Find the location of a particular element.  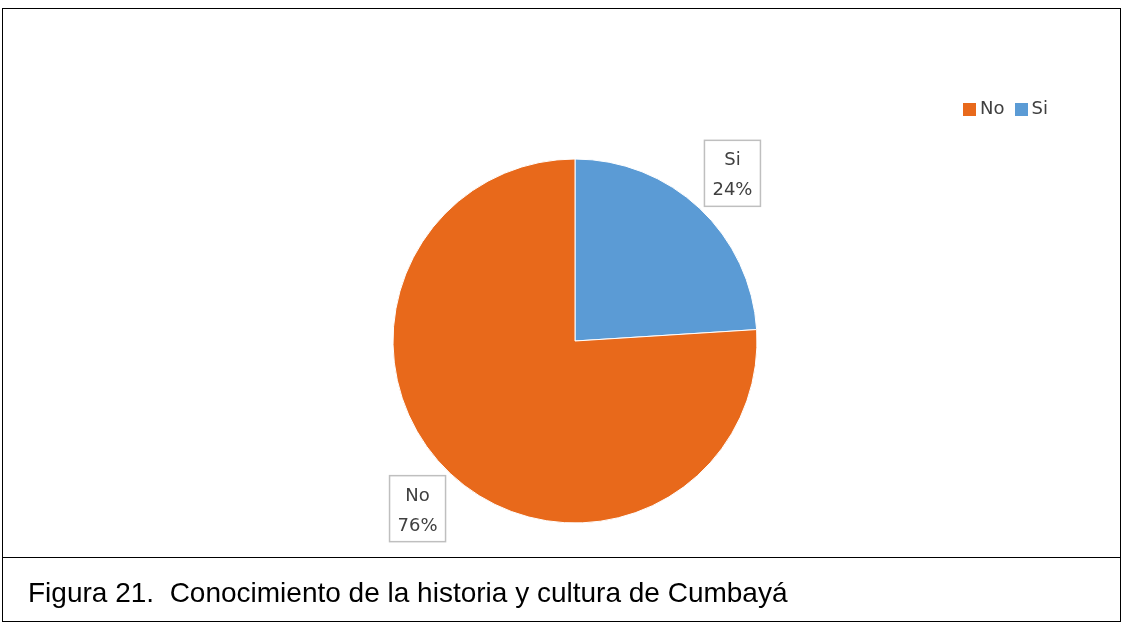

data-label: 24% is located at coordinates (732, 189).